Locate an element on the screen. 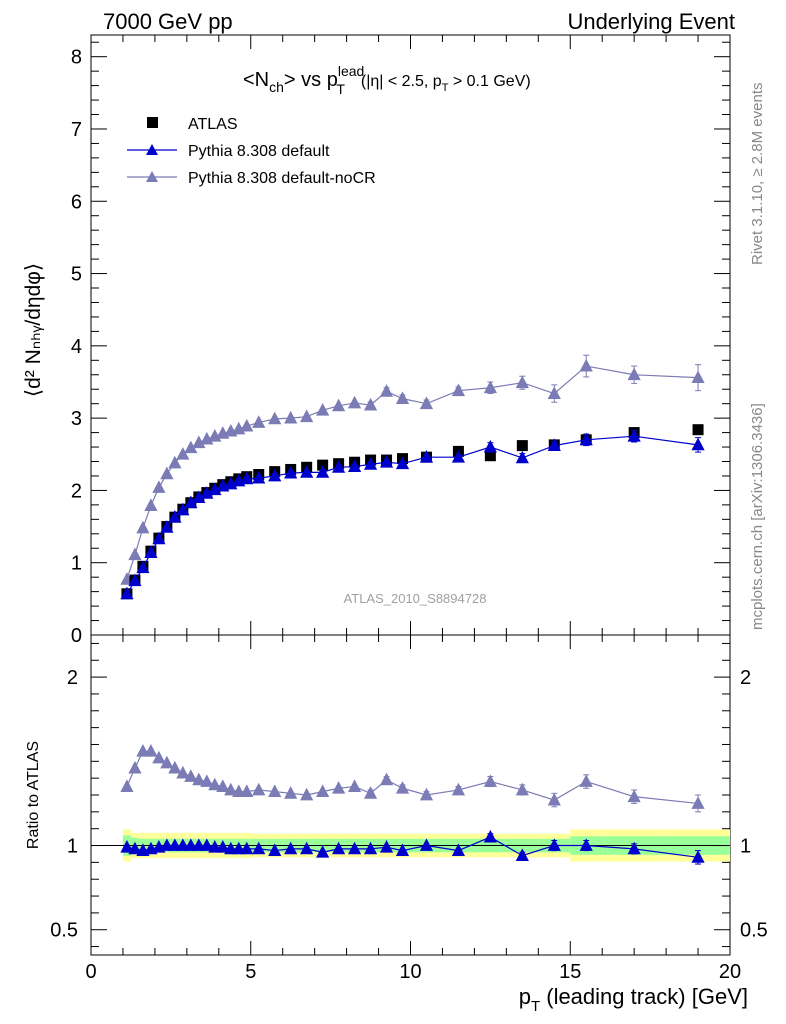 Image resolution: width=786 pixels, height=1024 pixels. x-tick-label: 0 is located at coordinates (90, 972).